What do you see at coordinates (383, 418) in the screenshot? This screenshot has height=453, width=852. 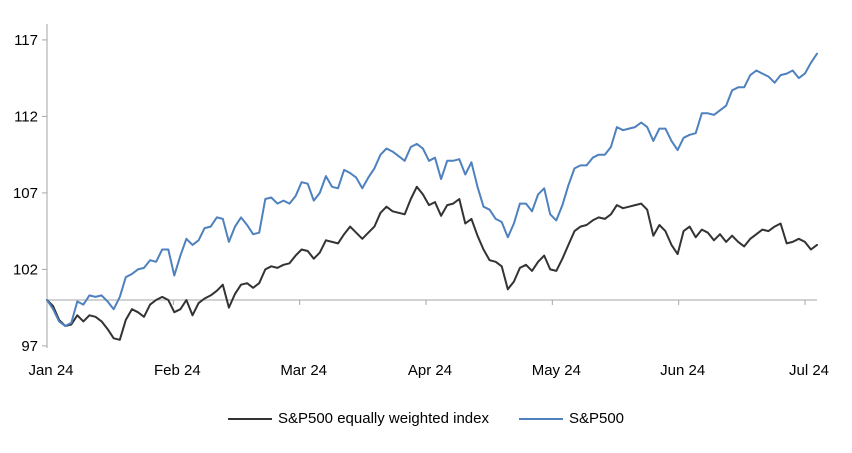 I see `legend-label-equal-weighted: S&P500 equally weighted index` at bounding box center [383, 418].